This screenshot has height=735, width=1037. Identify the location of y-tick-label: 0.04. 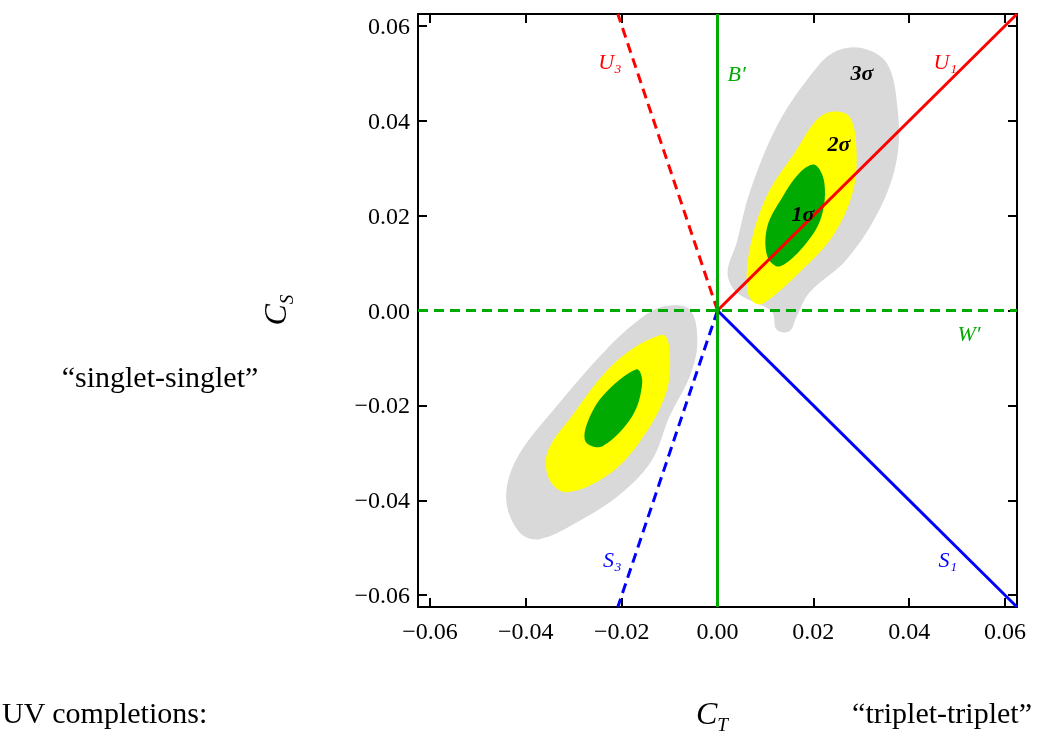
(389, 120).